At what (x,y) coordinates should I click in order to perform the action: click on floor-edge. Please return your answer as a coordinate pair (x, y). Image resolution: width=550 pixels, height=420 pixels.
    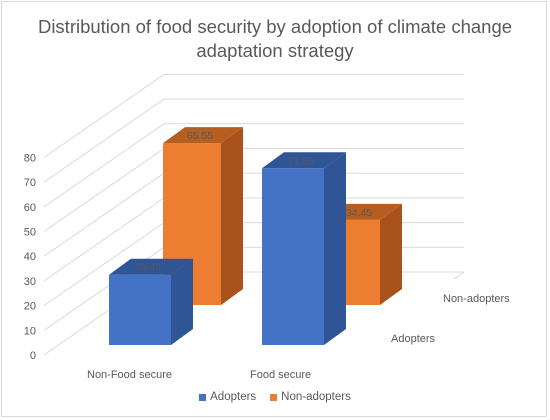
    Looking at the image, I should click on (459, 275).